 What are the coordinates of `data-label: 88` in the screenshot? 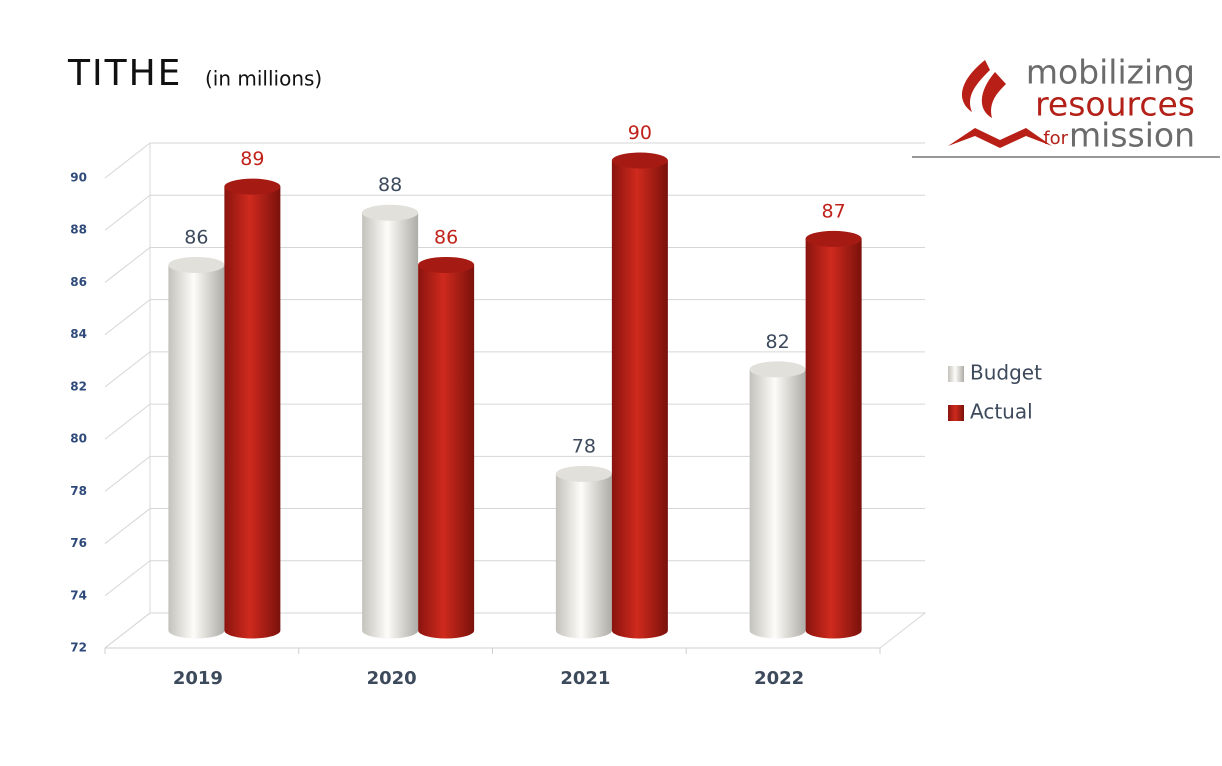 It's located at (390, 185).